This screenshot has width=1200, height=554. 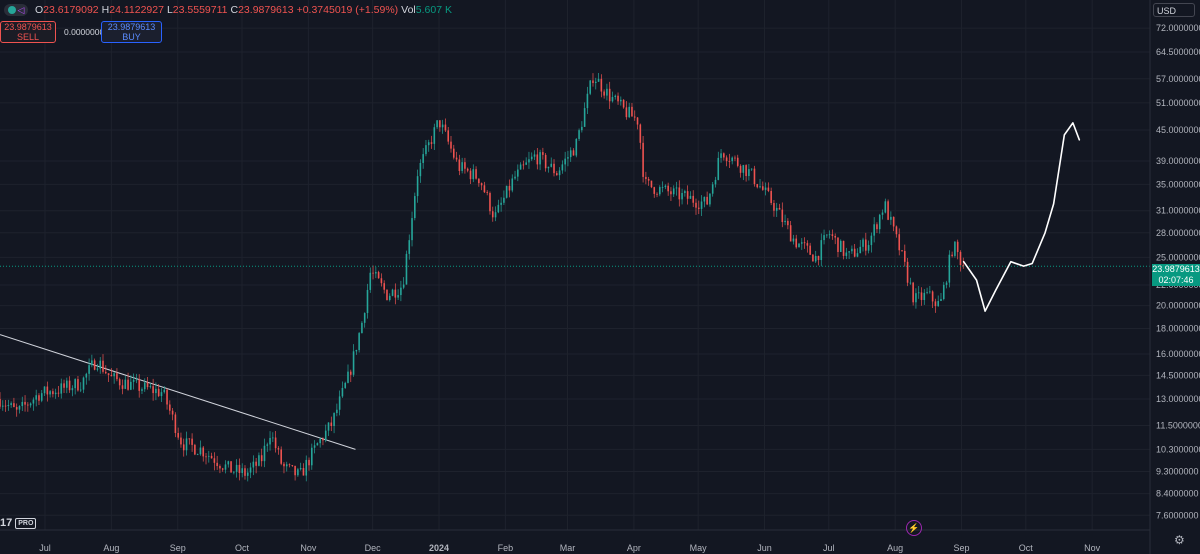 What do you see at coordinates (914, 528) in the screenshot?
I see `lightning-icon: ⚡` at bounding box center [914, 528].